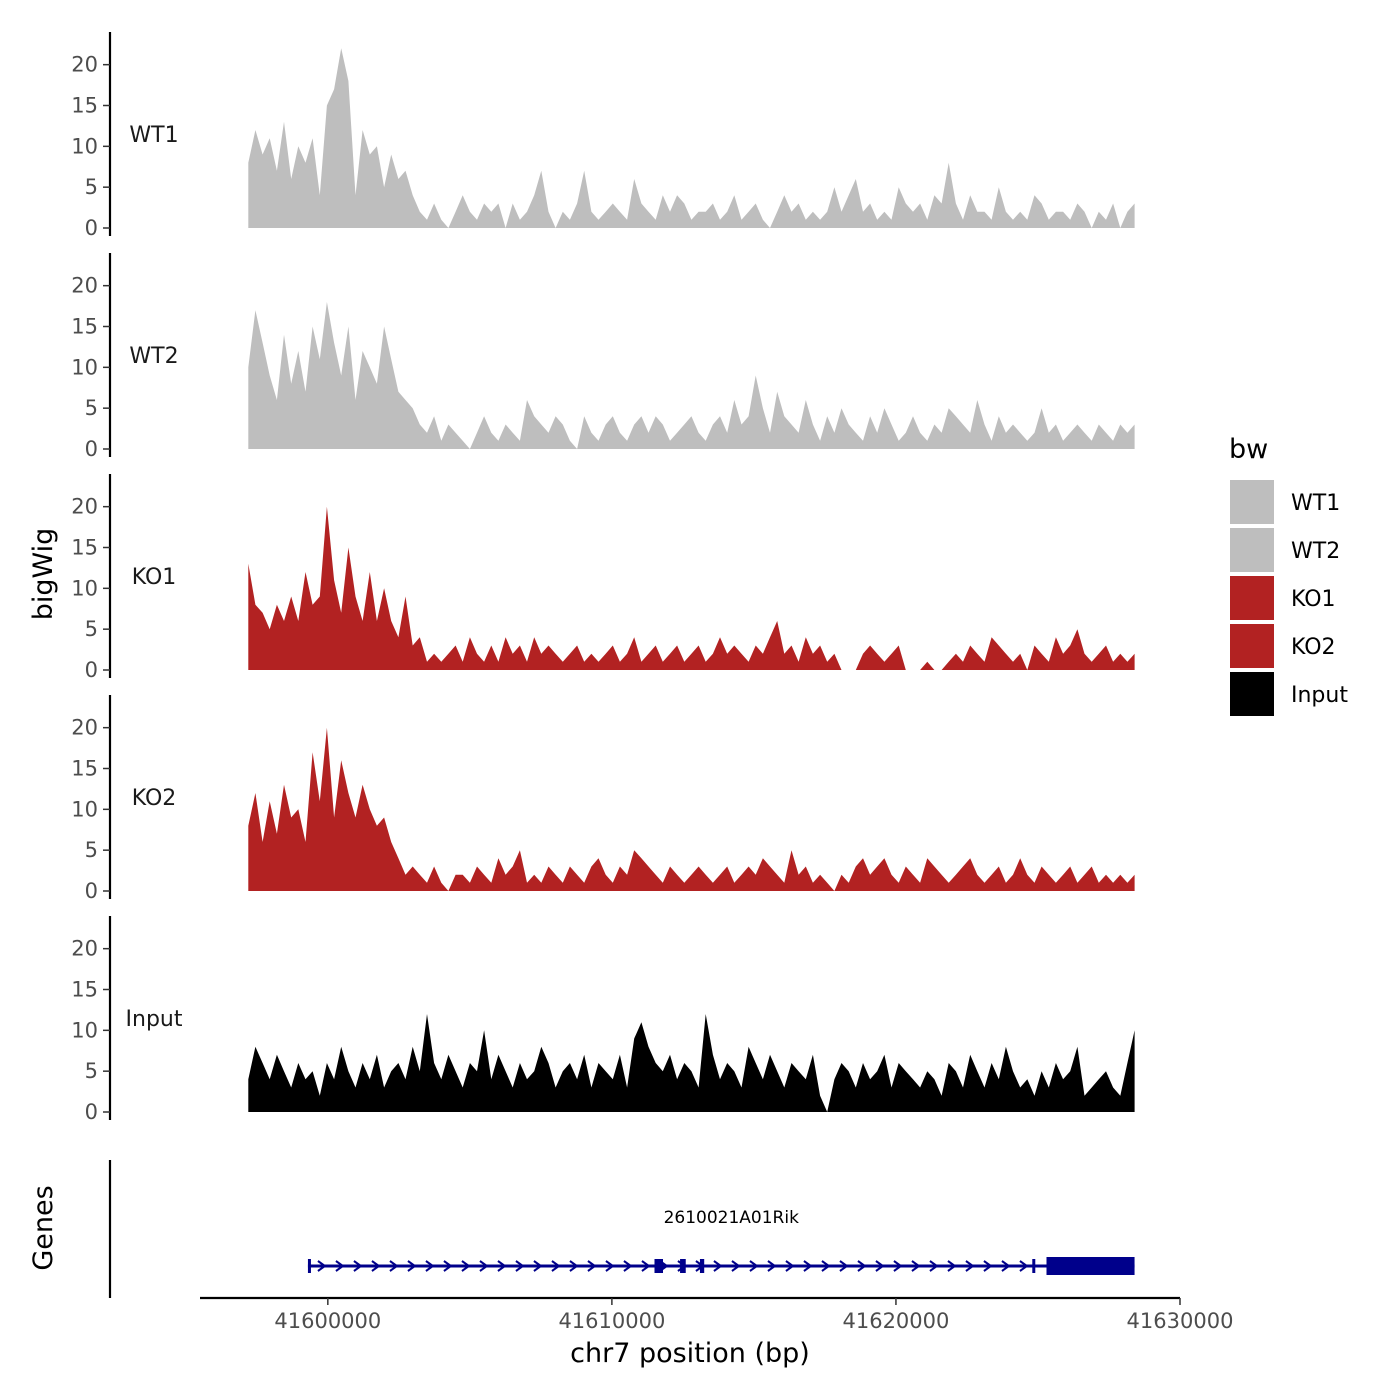  I want to click on signal-area-wt1, so click(691, 138).